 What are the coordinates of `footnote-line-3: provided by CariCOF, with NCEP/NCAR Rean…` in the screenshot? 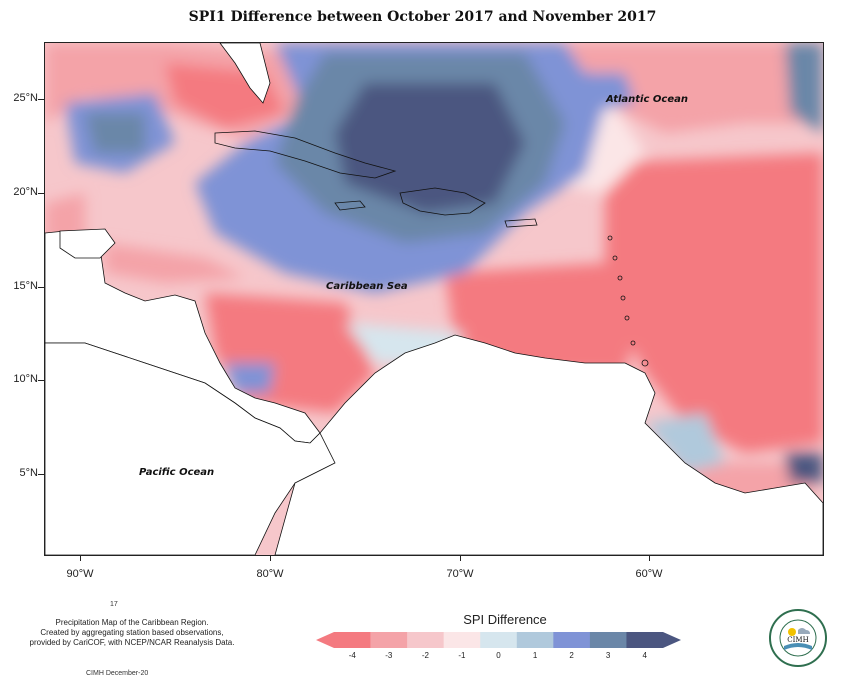 It's located at (132, 642).